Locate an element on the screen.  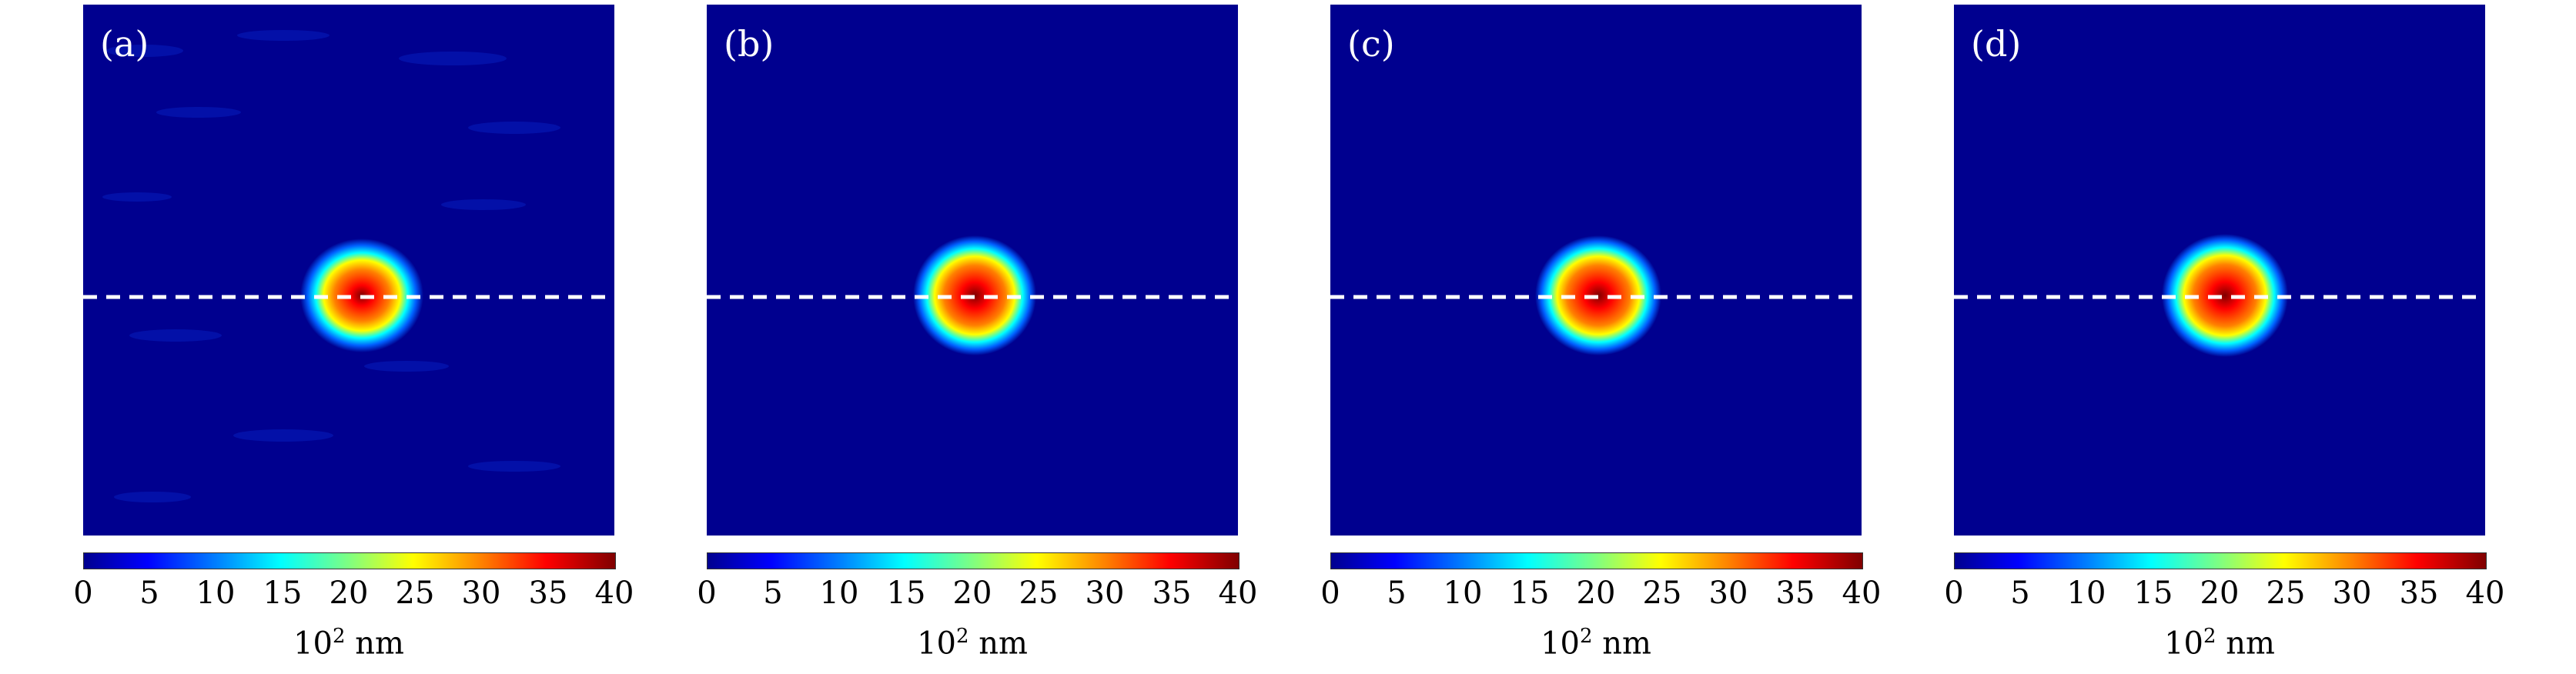
colorbar-c is located at coordinates (1596, 560).